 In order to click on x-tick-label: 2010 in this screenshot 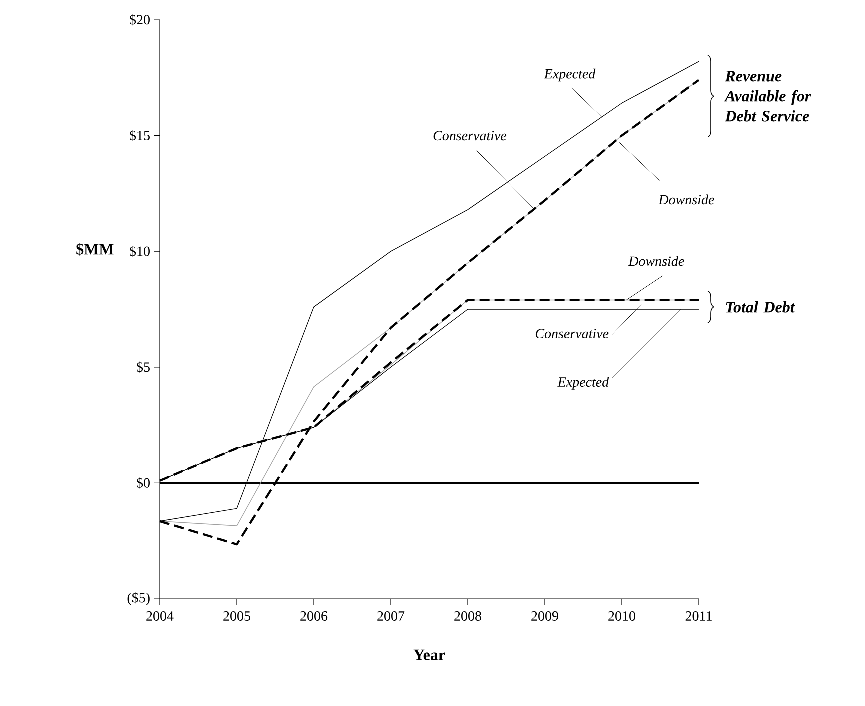, I will do `click(622, 616)`.